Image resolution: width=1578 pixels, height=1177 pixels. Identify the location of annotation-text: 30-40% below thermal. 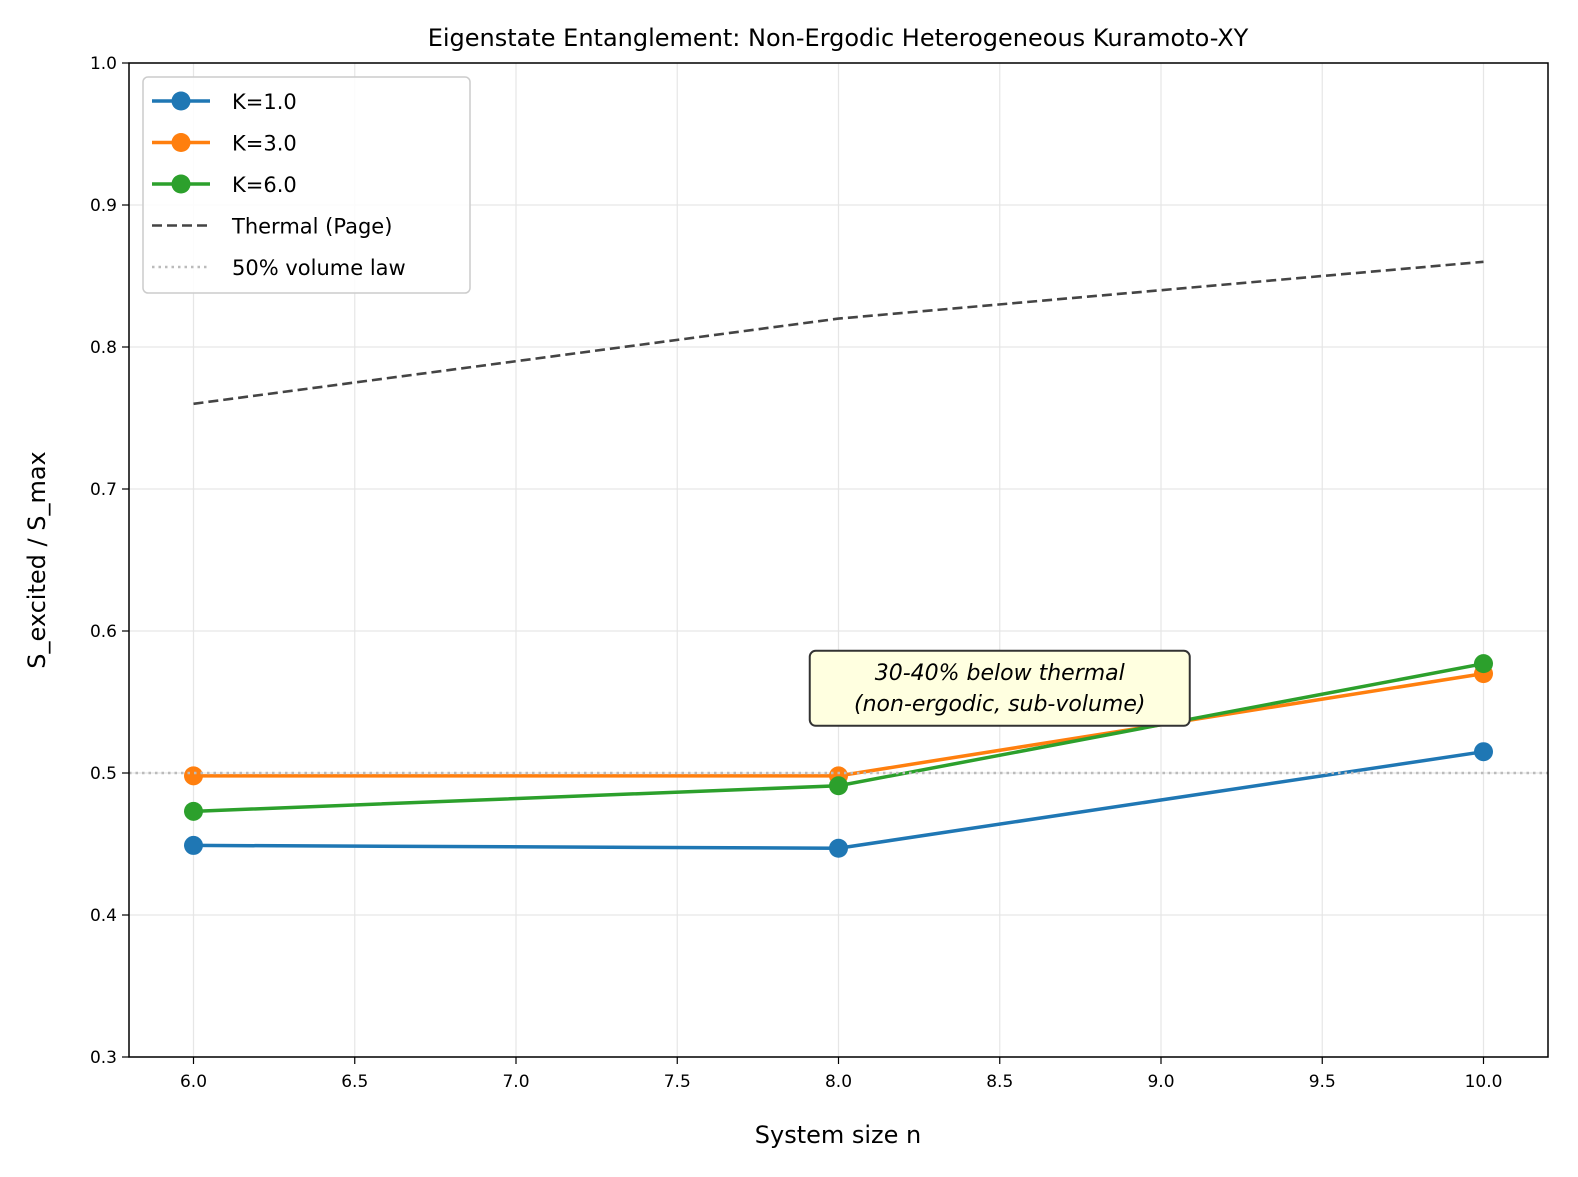
(1000, 673).